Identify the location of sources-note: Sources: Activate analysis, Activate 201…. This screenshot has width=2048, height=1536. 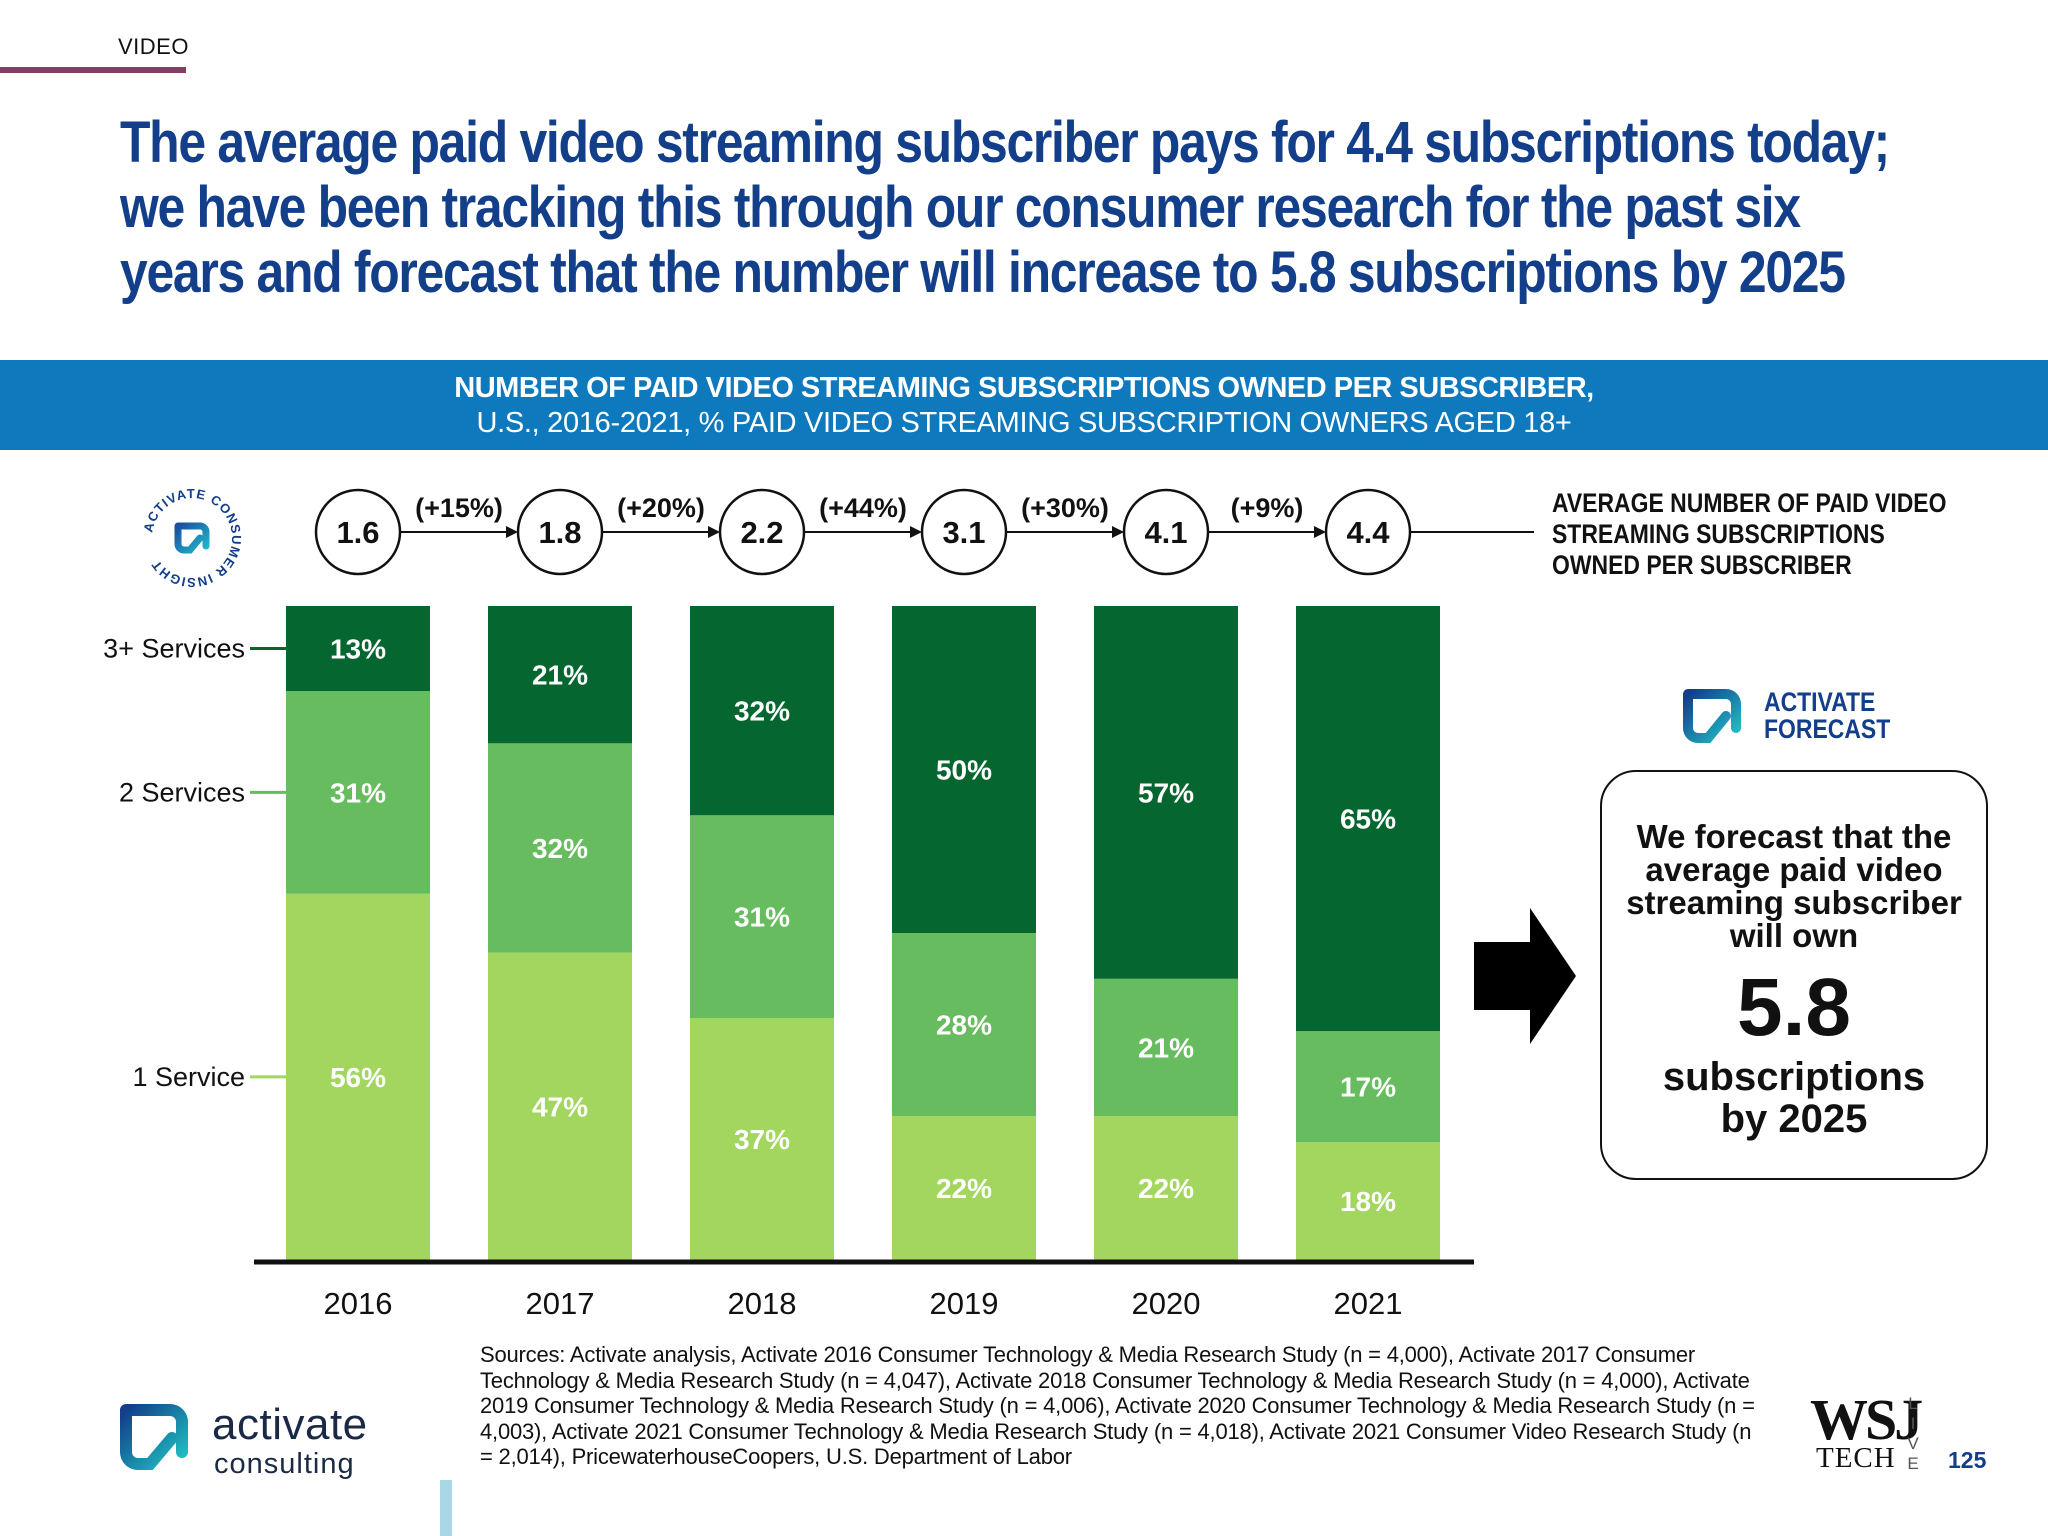
(1117, 1405).